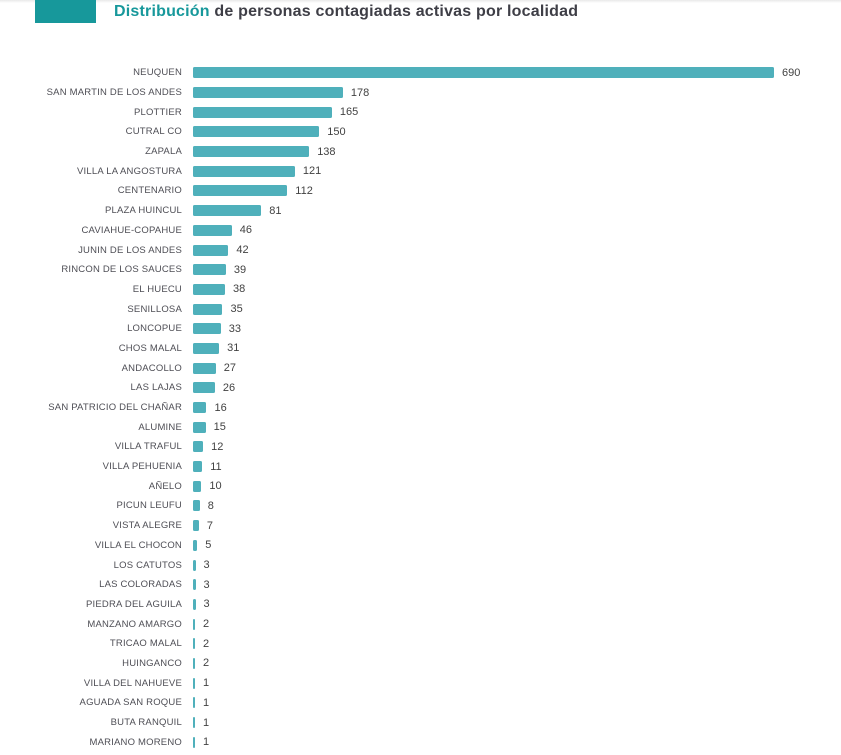 This screenshot has height=755, width=841. I want to click on bar-row: LAS COLORADAS 3, so click(420, 585).